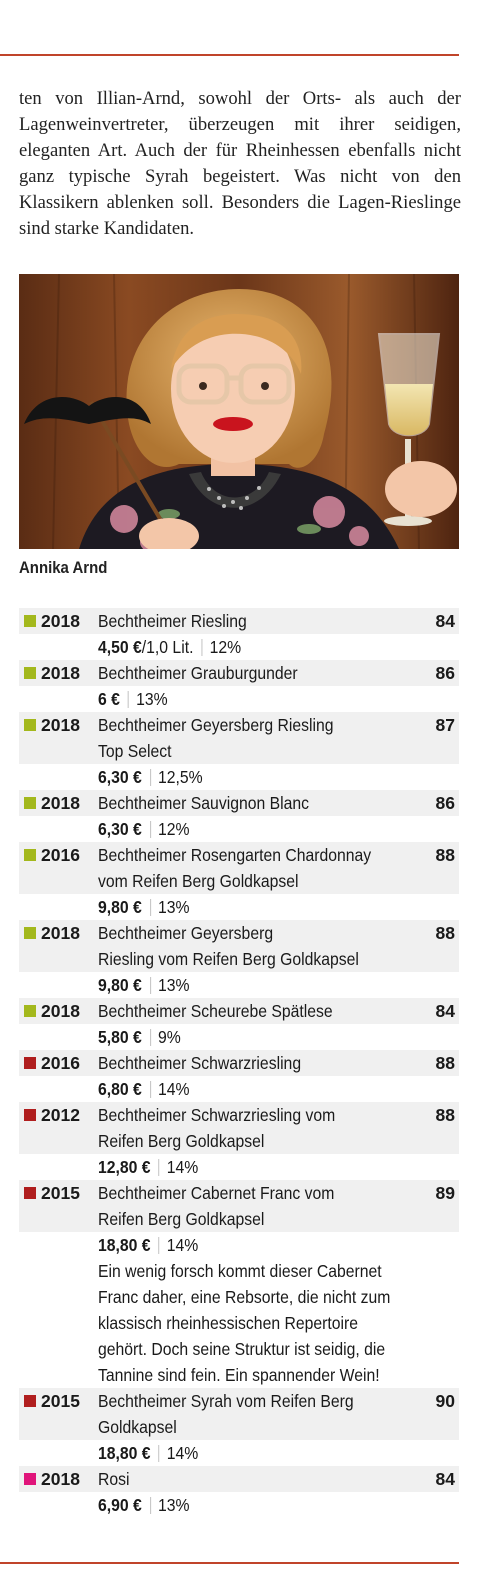  I want to click on top-rule, so click(229, 55).